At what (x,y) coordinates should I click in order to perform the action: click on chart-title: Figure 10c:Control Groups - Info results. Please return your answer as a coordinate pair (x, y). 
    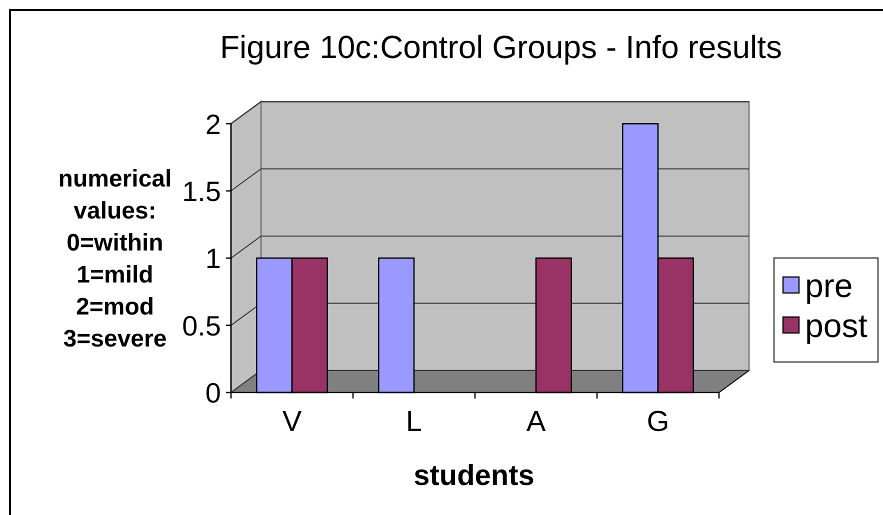
    Looking at the image, I should click on (501, 47).